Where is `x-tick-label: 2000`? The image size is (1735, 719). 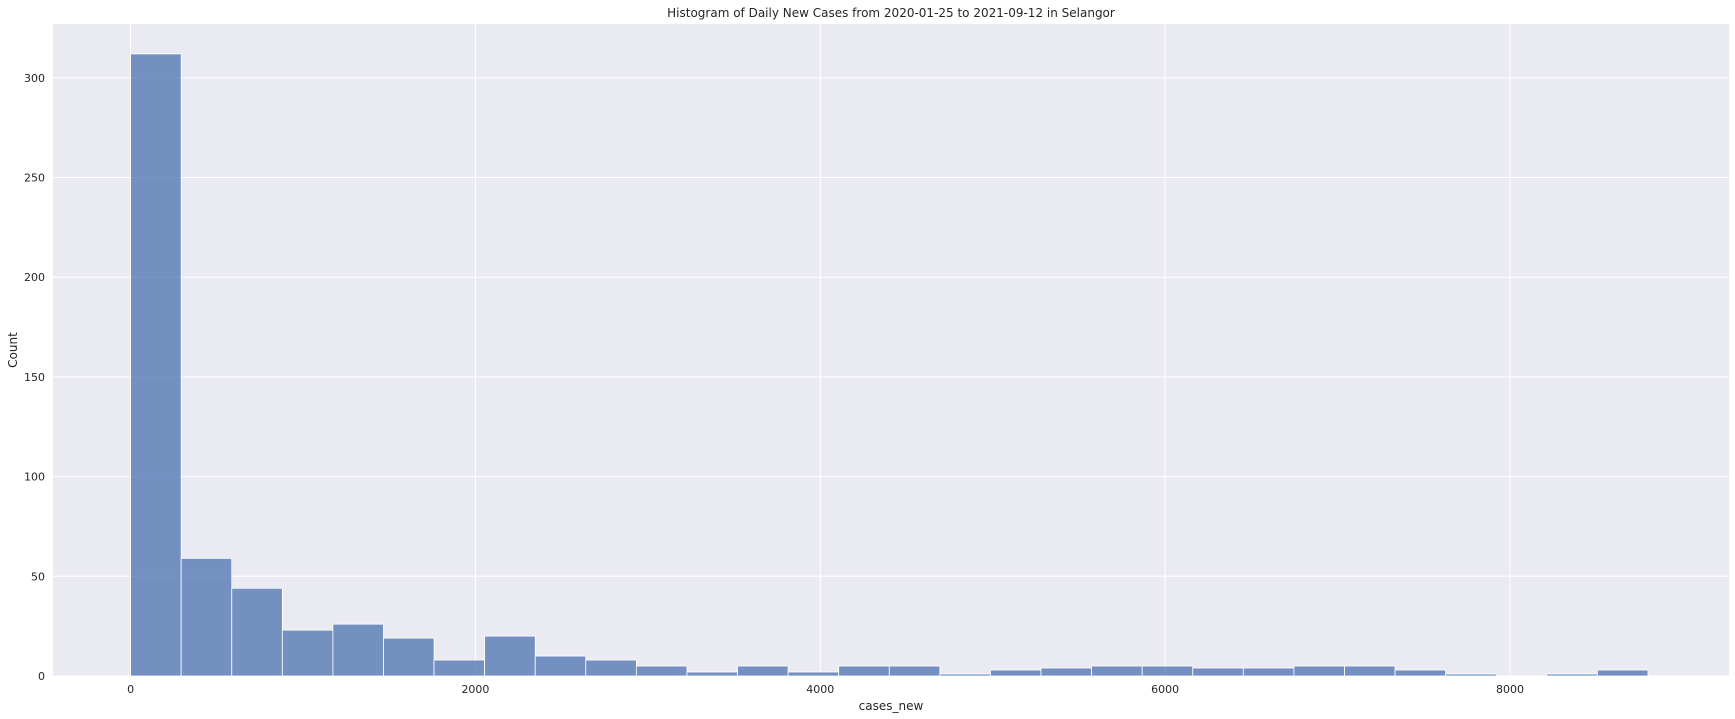 x-tick-label: 2000 is located at coordinates (475, 689).